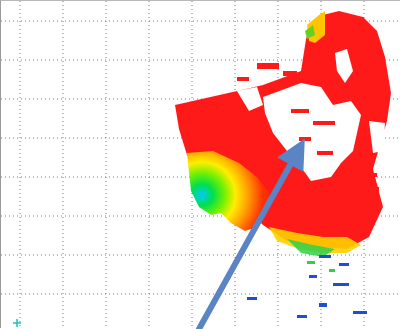  Describe the element at coordinates (310, 32) in the screenshot. I see `top-fringe-green` at that location.